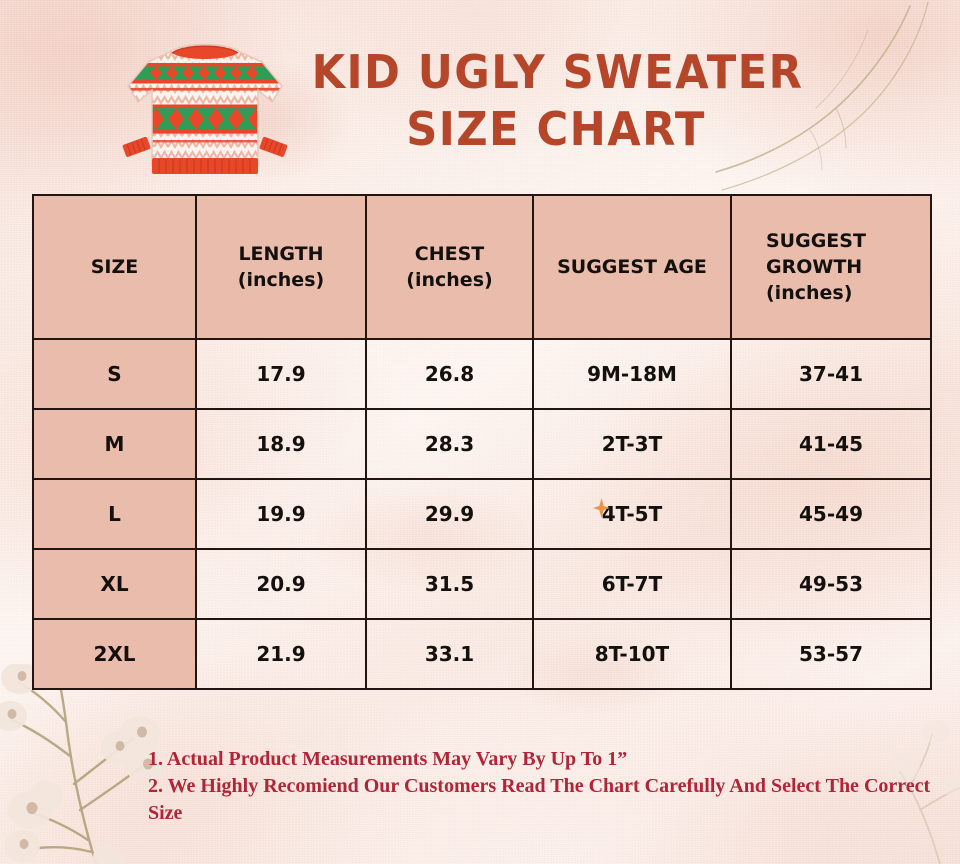 The width and height of the screenshot is (960, 864). I want to click on column-header-suggest-growth: SUGGEST GROWTH (inches), so click(831, 267).